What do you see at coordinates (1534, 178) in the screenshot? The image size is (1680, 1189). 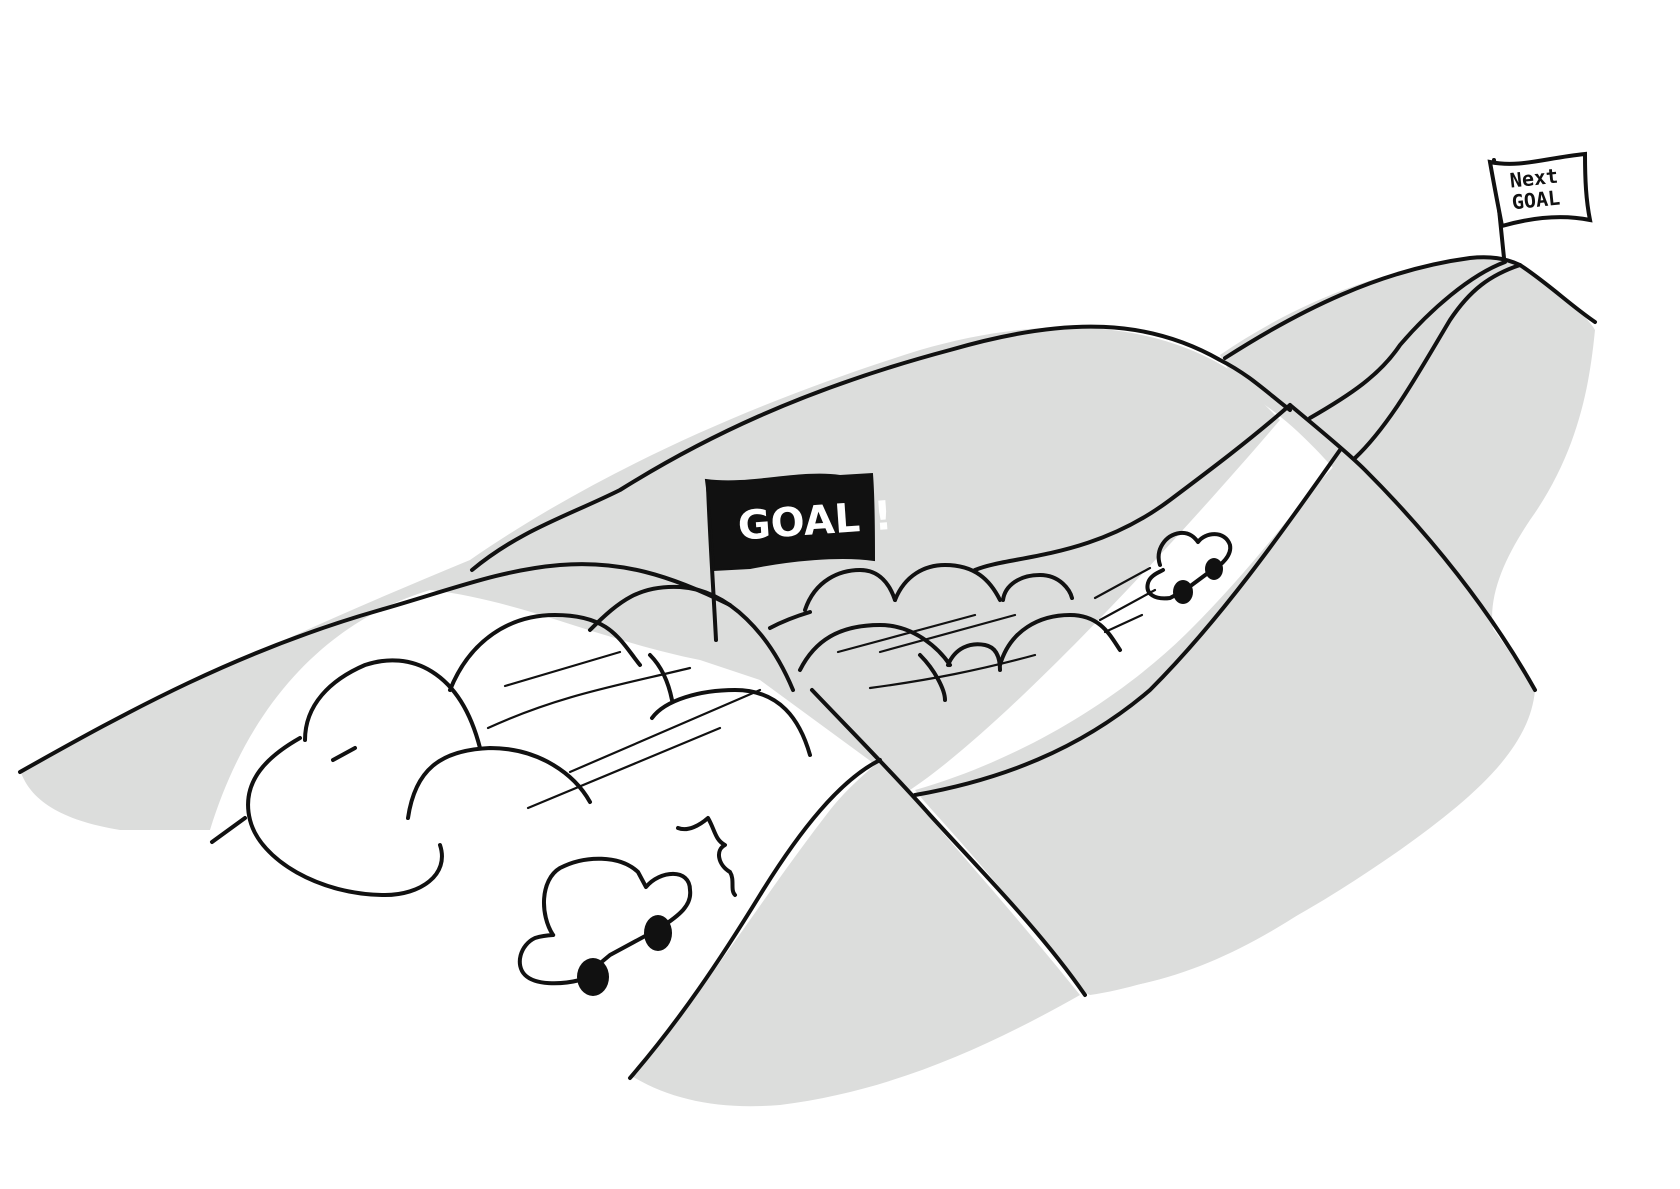 I see `next-goal-flag-line1: Next` at bounding box center [1534, 178].